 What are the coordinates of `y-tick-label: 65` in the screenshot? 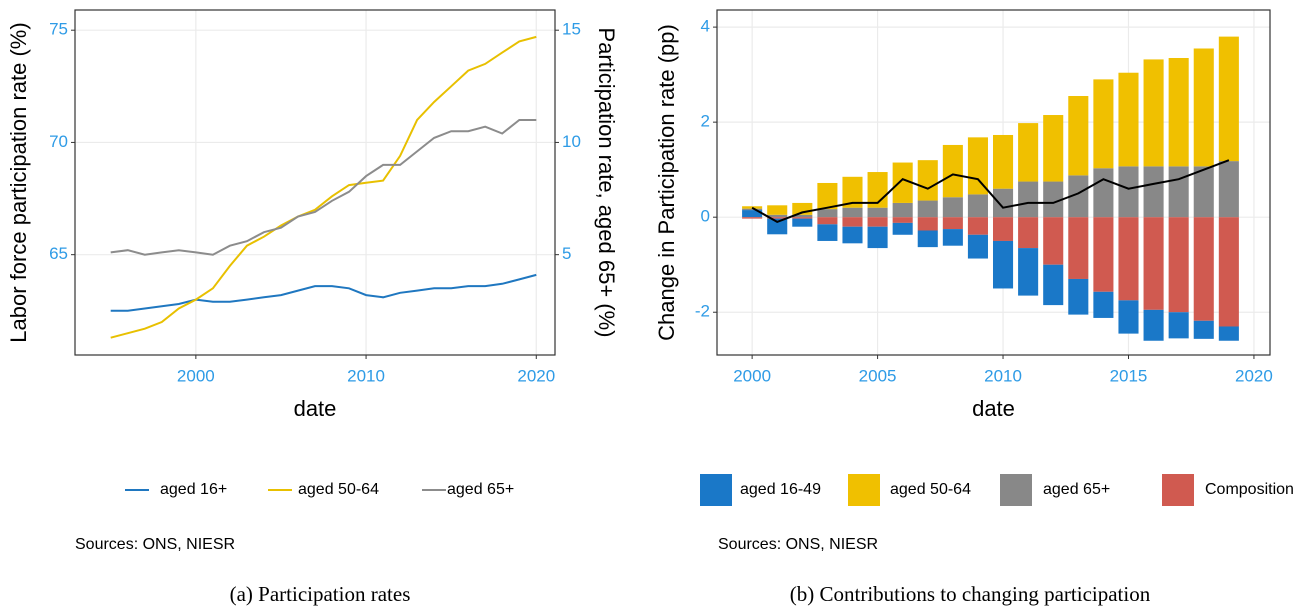 It's located at (58, 253).